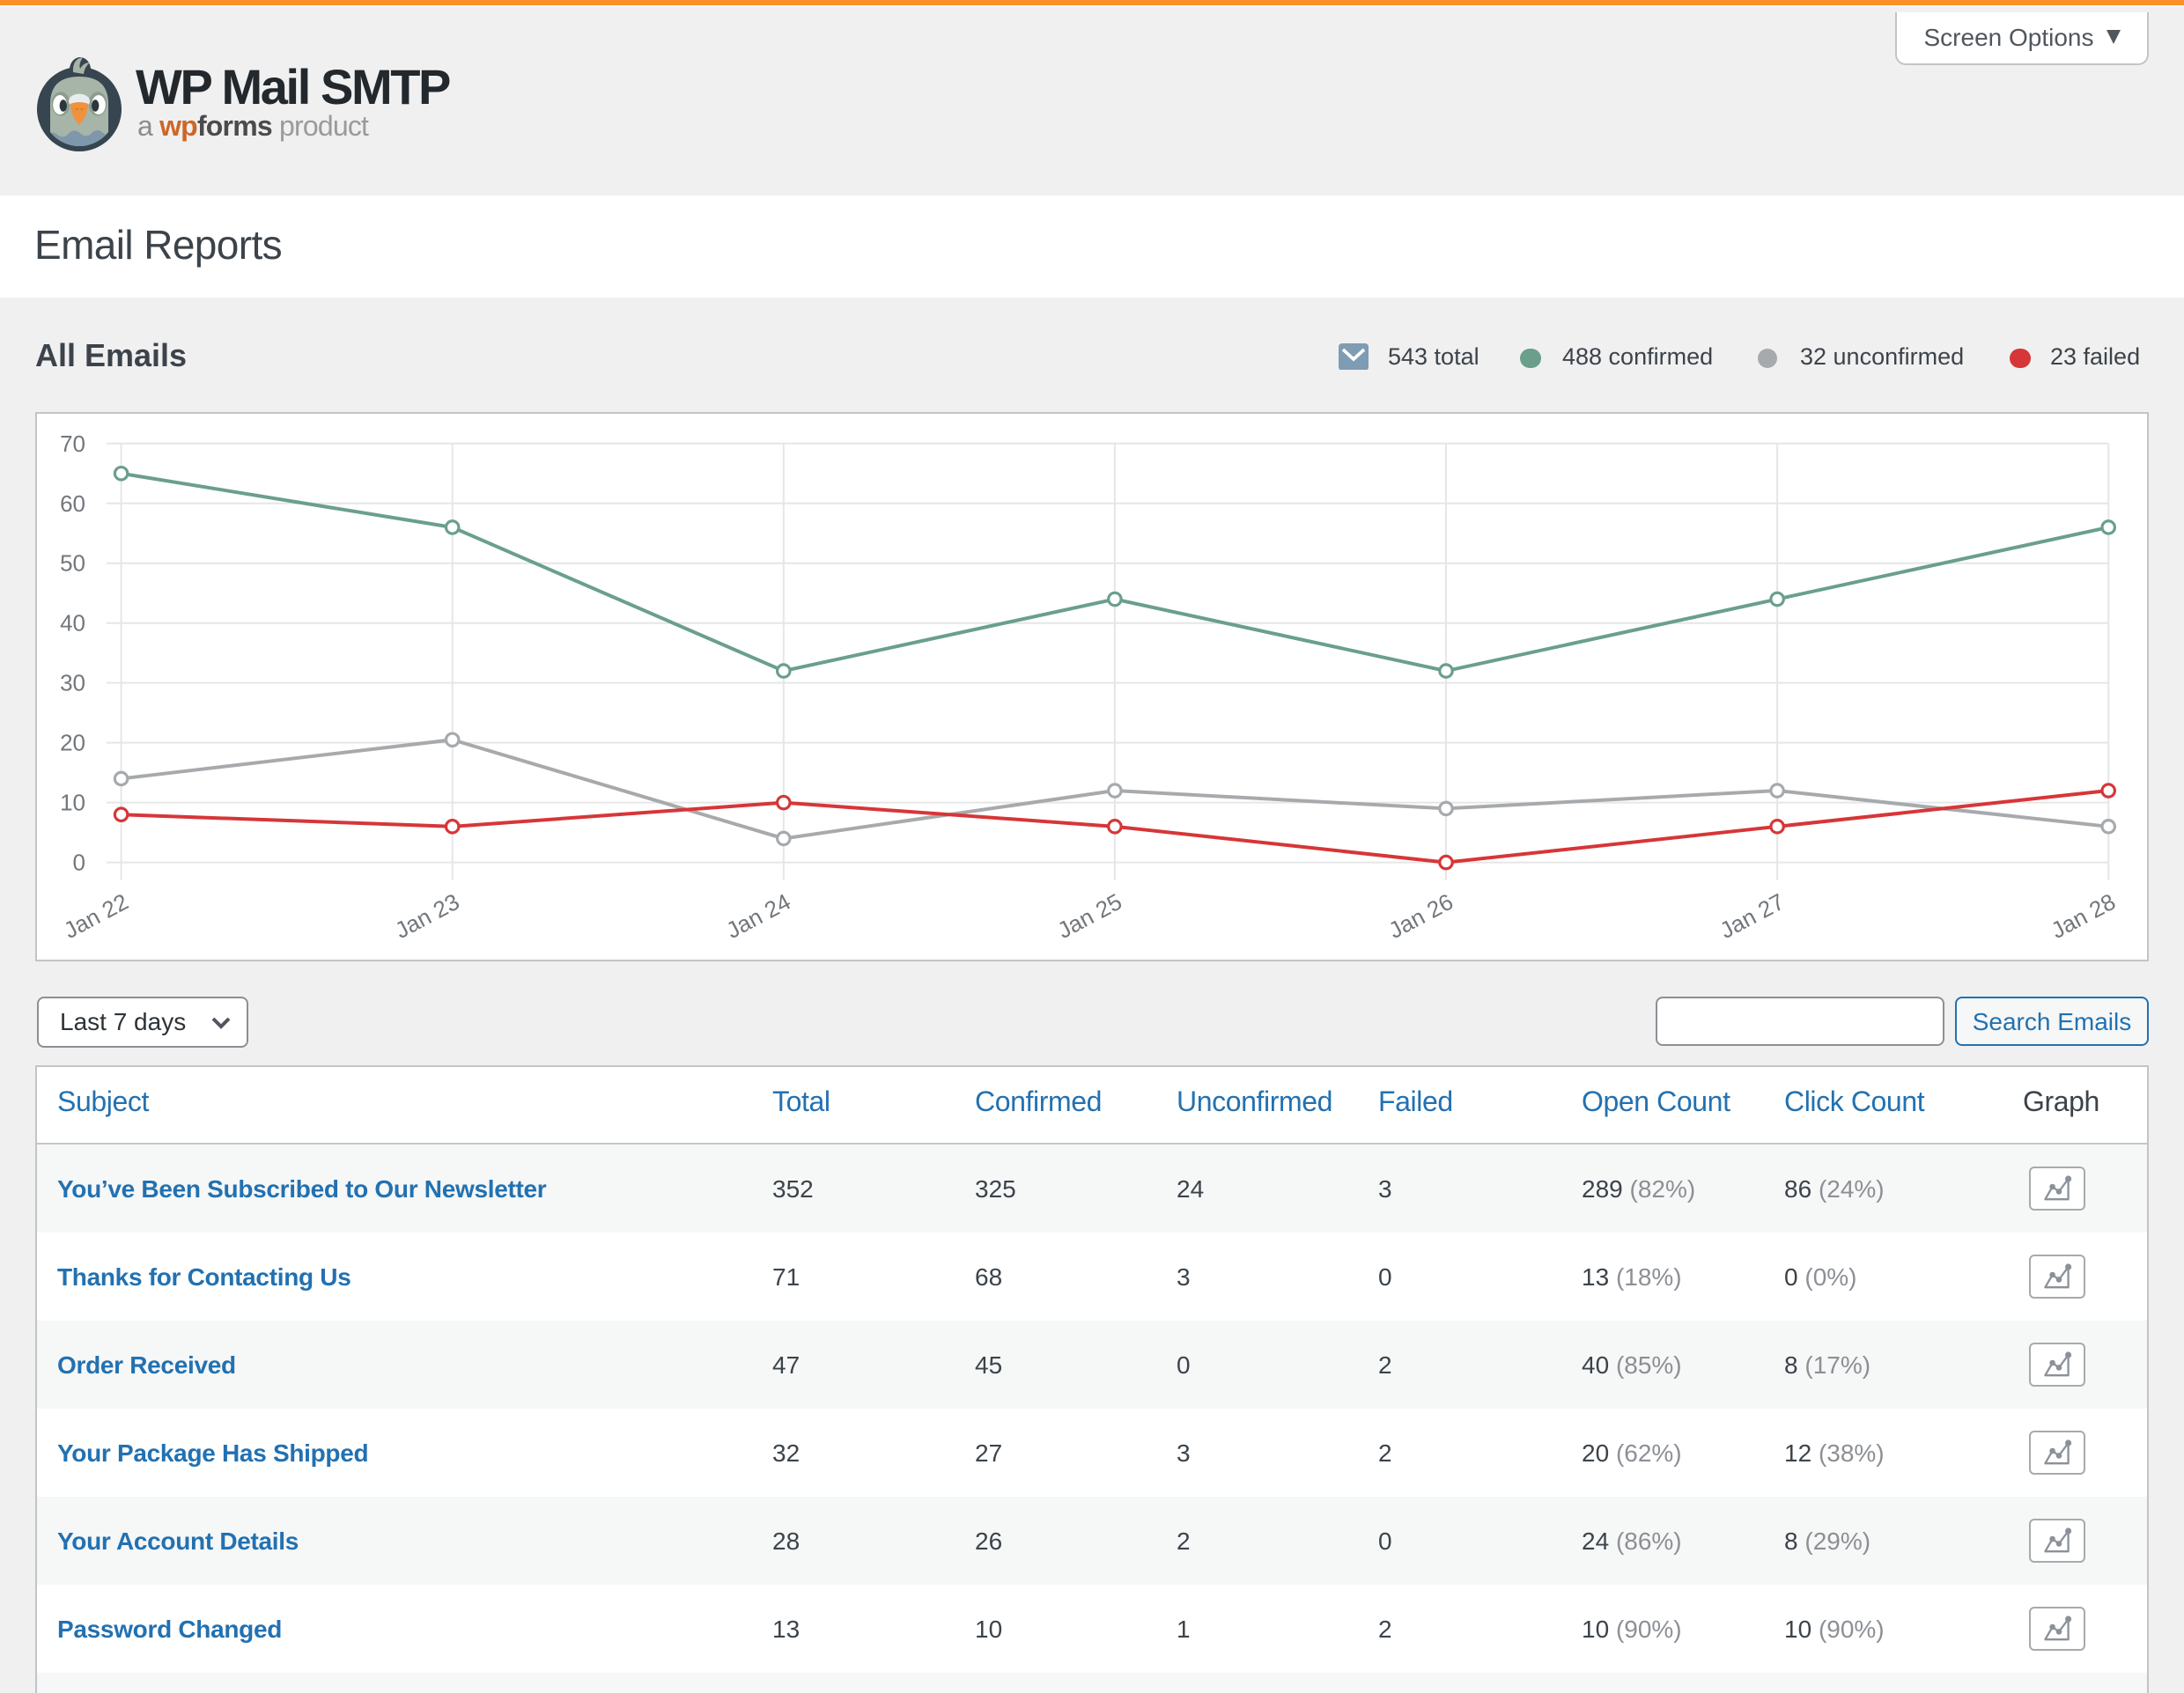  Describe the element at coordinates (72, 802) in the screenshot. I see `svg-text: 10` at that location.